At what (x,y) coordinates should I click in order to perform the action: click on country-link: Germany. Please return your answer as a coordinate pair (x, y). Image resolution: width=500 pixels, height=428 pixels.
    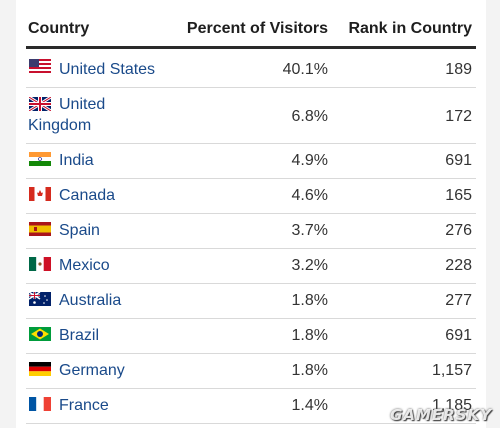
    Looking at the image, I should click on (92, 370).